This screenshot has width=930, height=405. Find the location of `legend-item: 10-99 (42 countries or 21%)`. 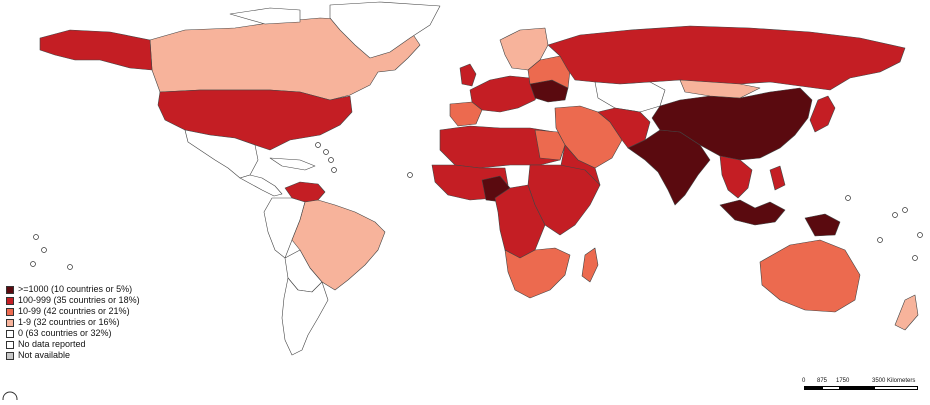

legend-item: 10-99 (42 countries or 21%) is located at coordinates (73, 311).